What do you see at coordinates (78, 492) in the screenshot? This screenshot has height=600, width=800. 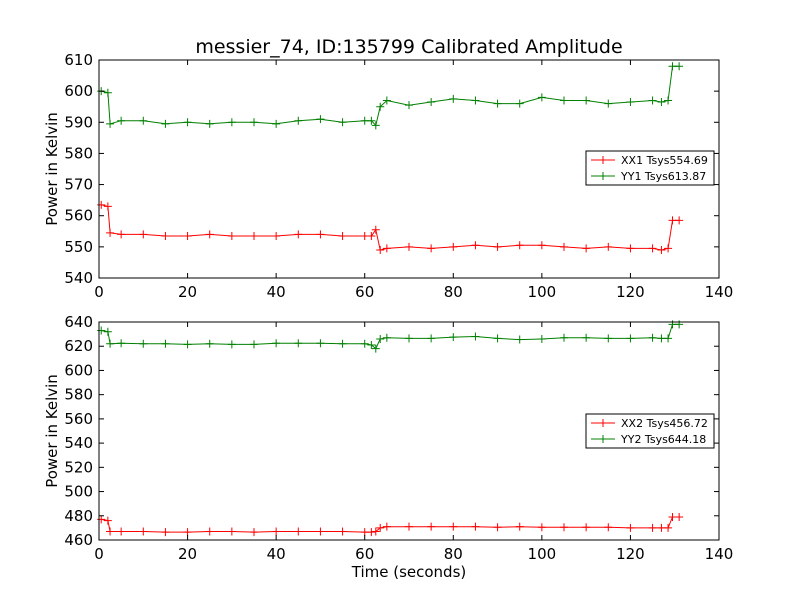 I see `y-tick-label: 500` at bounding box center [78, 492].